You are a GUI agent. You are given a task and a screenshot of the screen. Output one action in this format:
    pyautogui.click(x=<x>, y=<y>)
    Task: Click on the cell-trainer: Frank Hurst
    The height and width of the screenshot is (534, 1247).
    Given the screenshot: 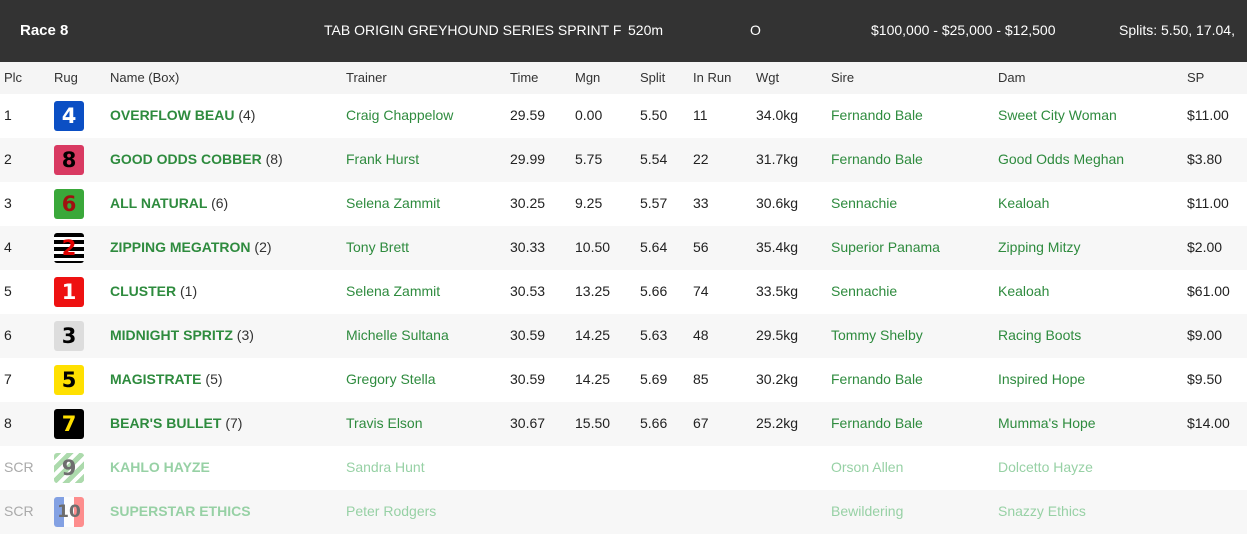 What is the action you would take?
    pyautogui.click(x=383, y=159)
    